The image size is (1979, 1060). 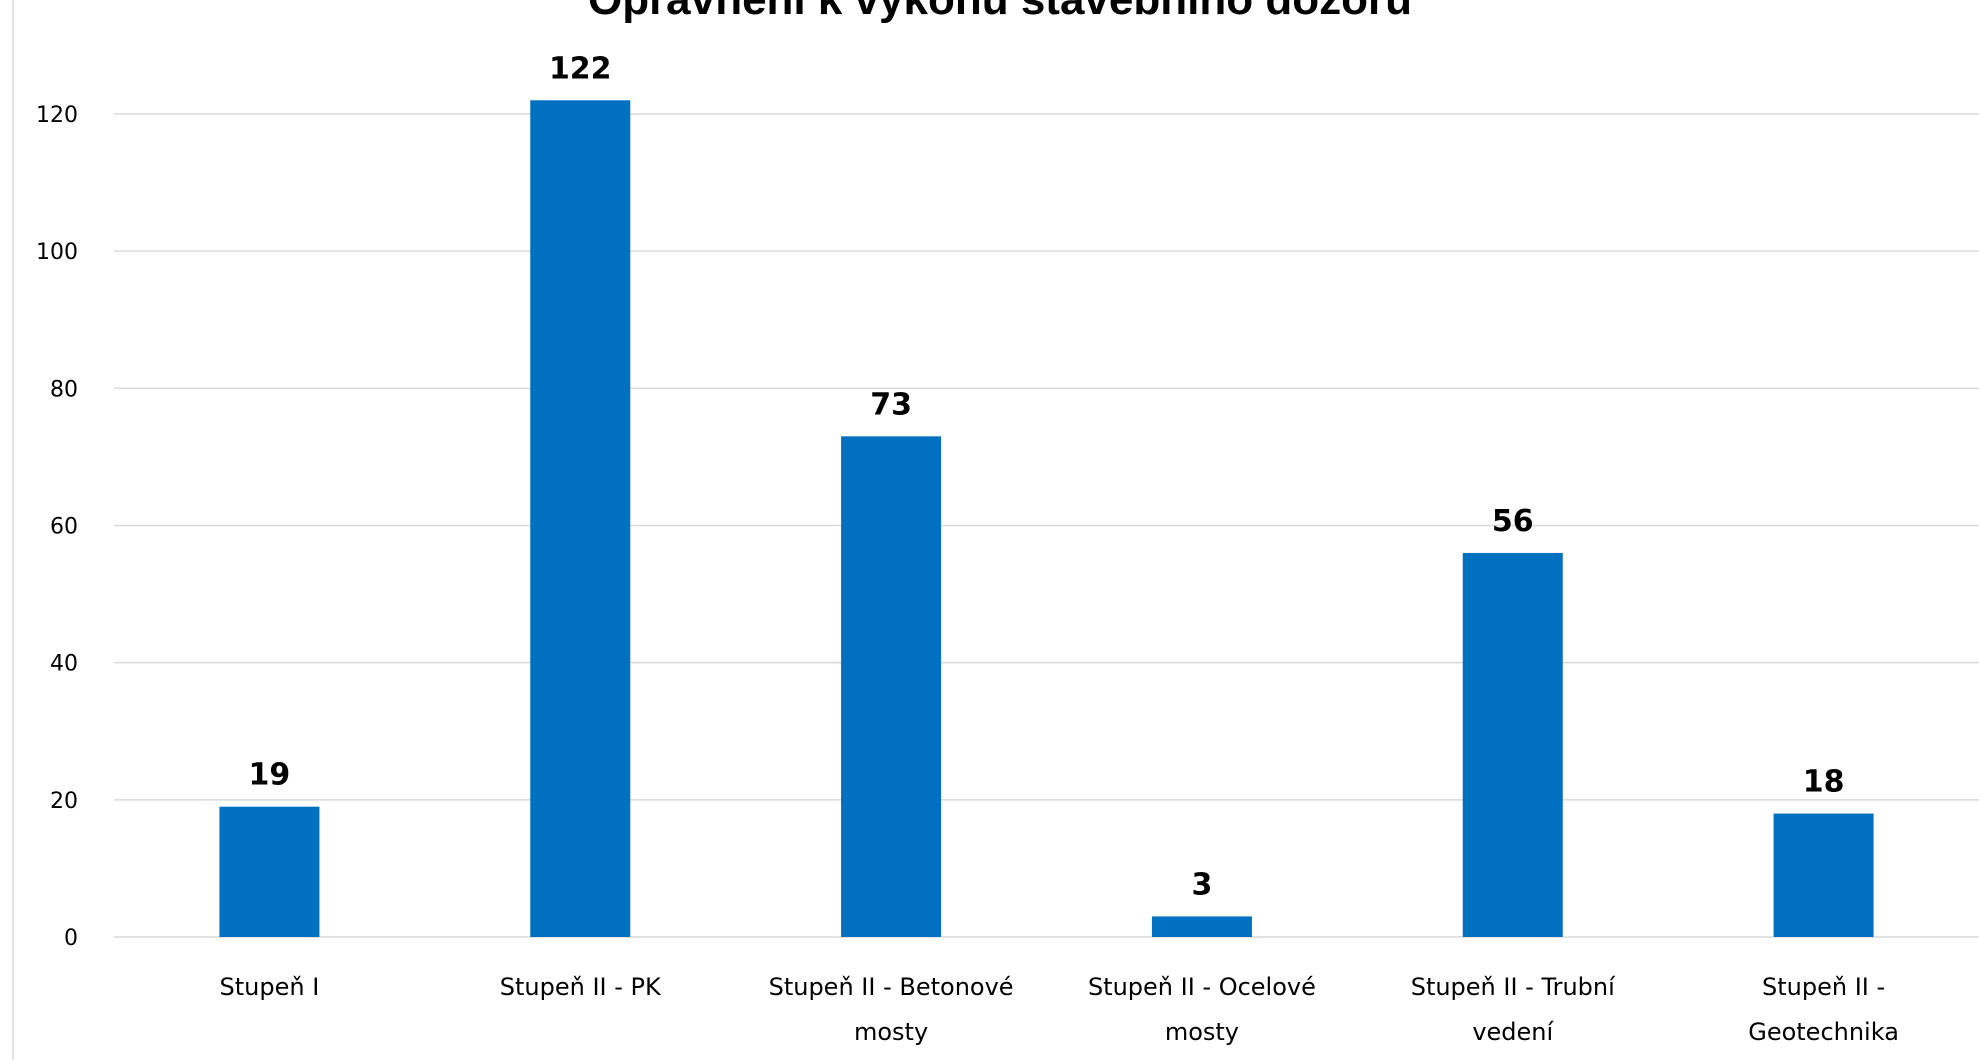 I want to click on x-category-label-6-line-2: Geotechnika, so click(x=1823, y=1032).